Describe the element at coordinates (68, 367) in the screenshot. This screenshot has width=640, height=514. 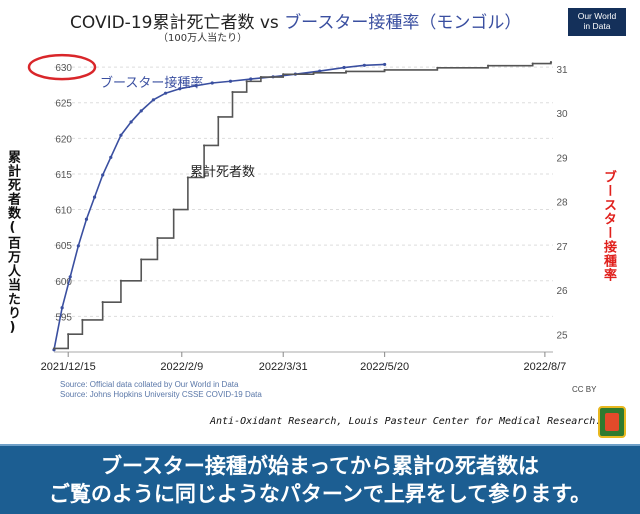
I see `x-tick-label: 2021/12/15` at that location.